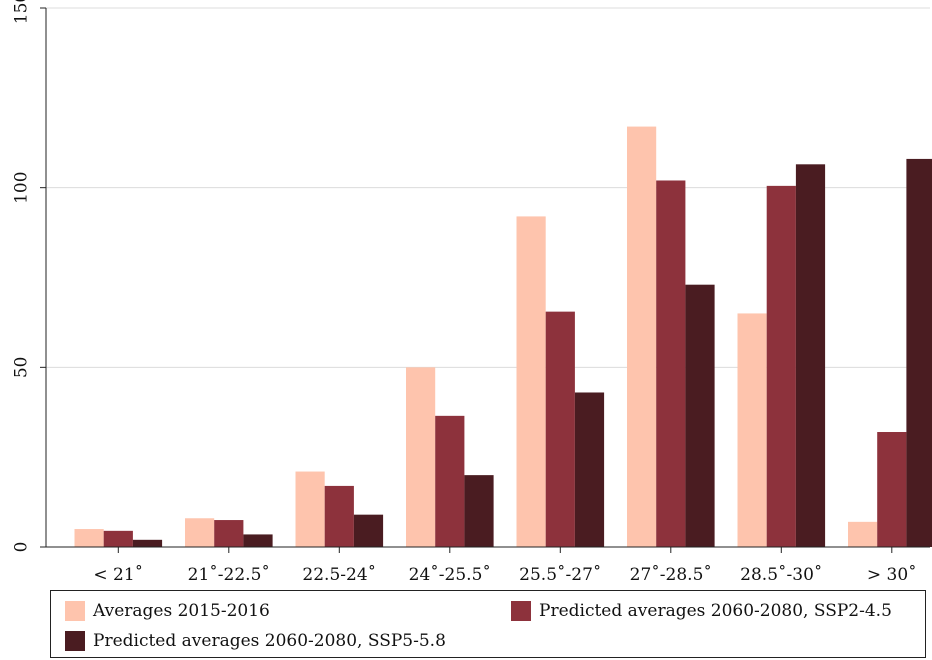 The width and height of the screenshot is (932, 660). I want to click on x-tick-label-2: 21˚-22.5˚, so click(229, 575).